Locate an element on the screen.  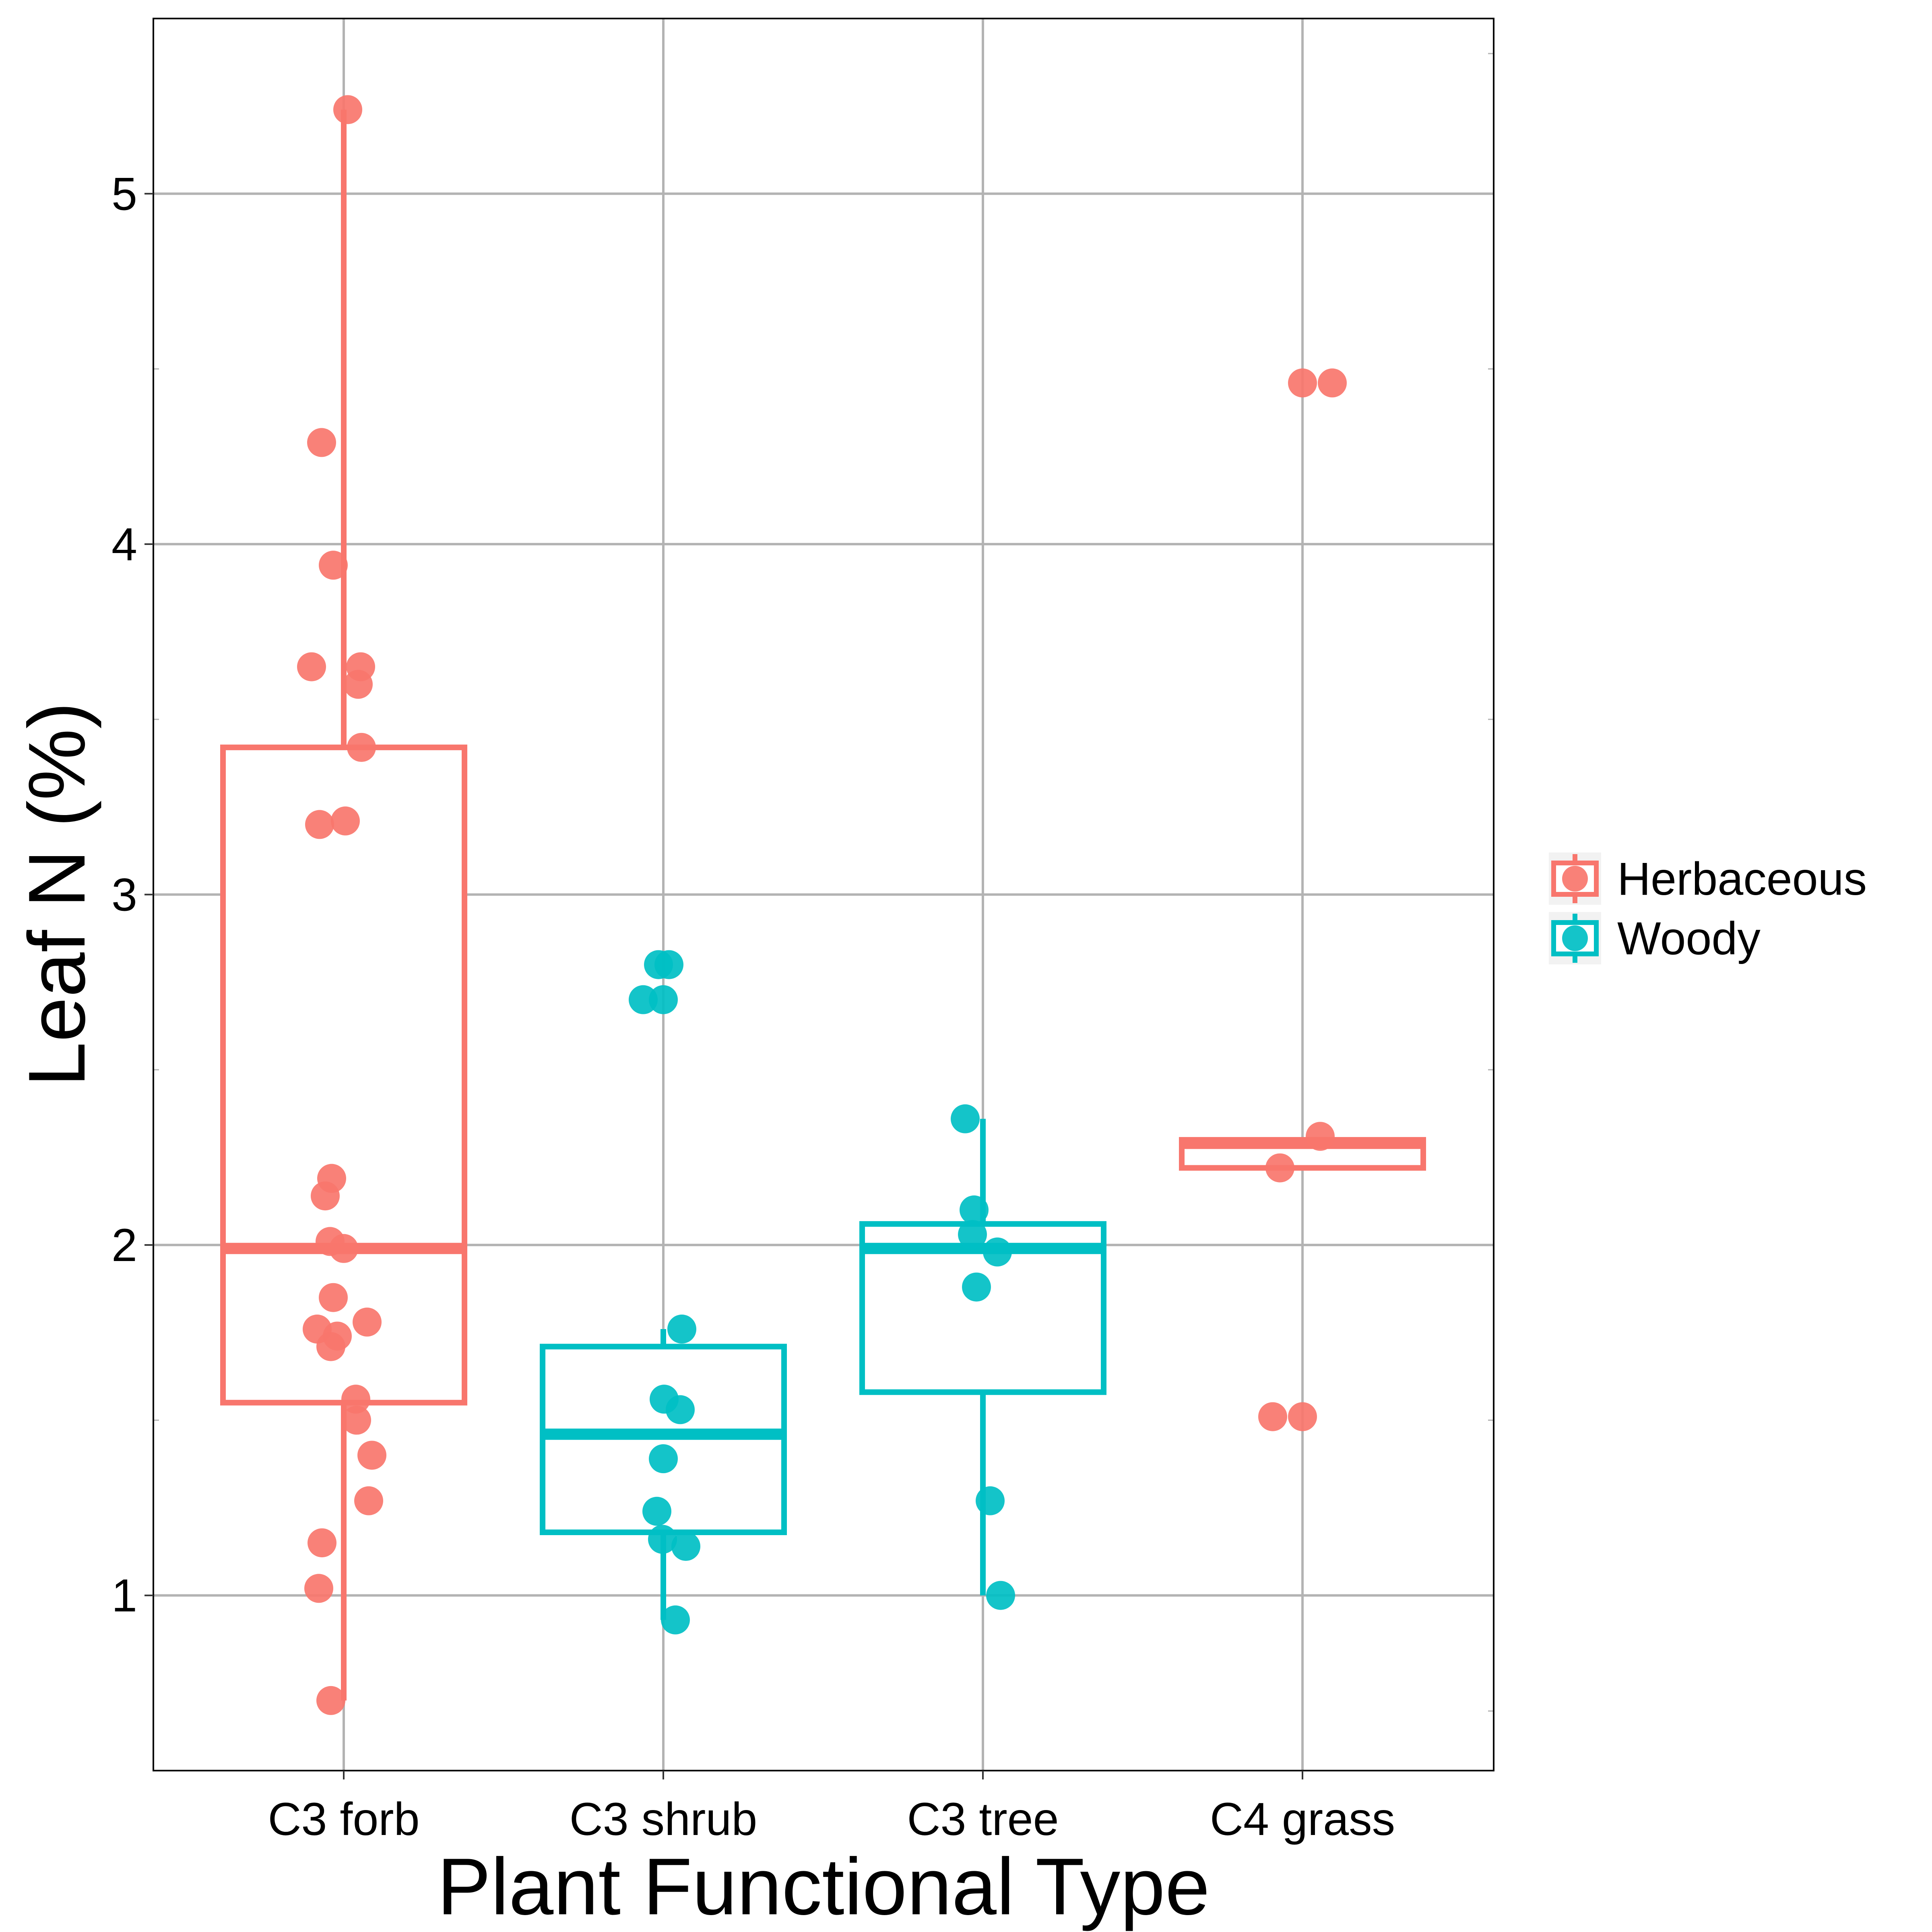
legend-label-herbaceous: Herbaceous is located at coordinates (1742, 879).